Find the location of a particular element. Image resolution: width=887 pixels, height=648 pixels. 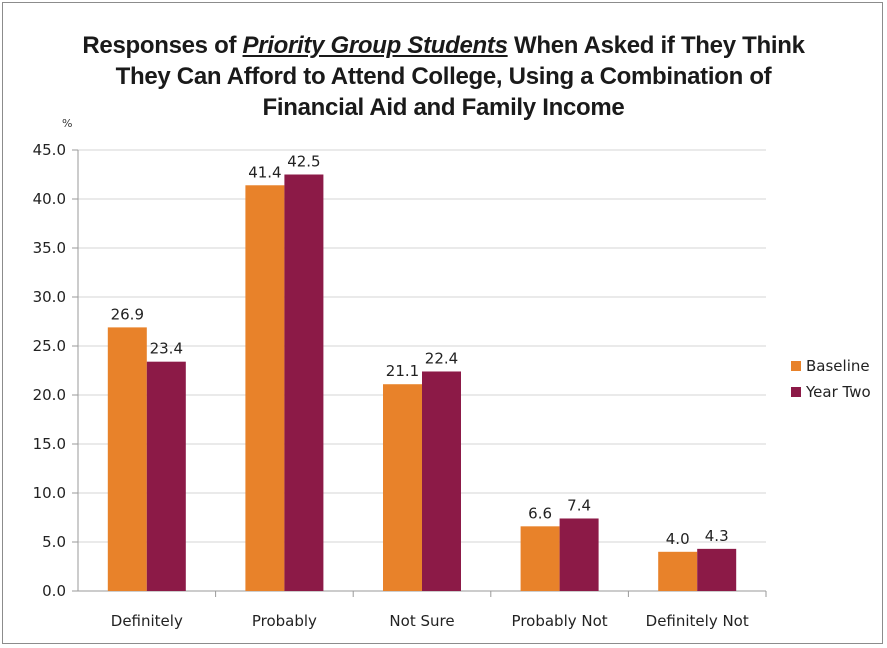

data-label: 23.4 is located at coordinates (166, 349).